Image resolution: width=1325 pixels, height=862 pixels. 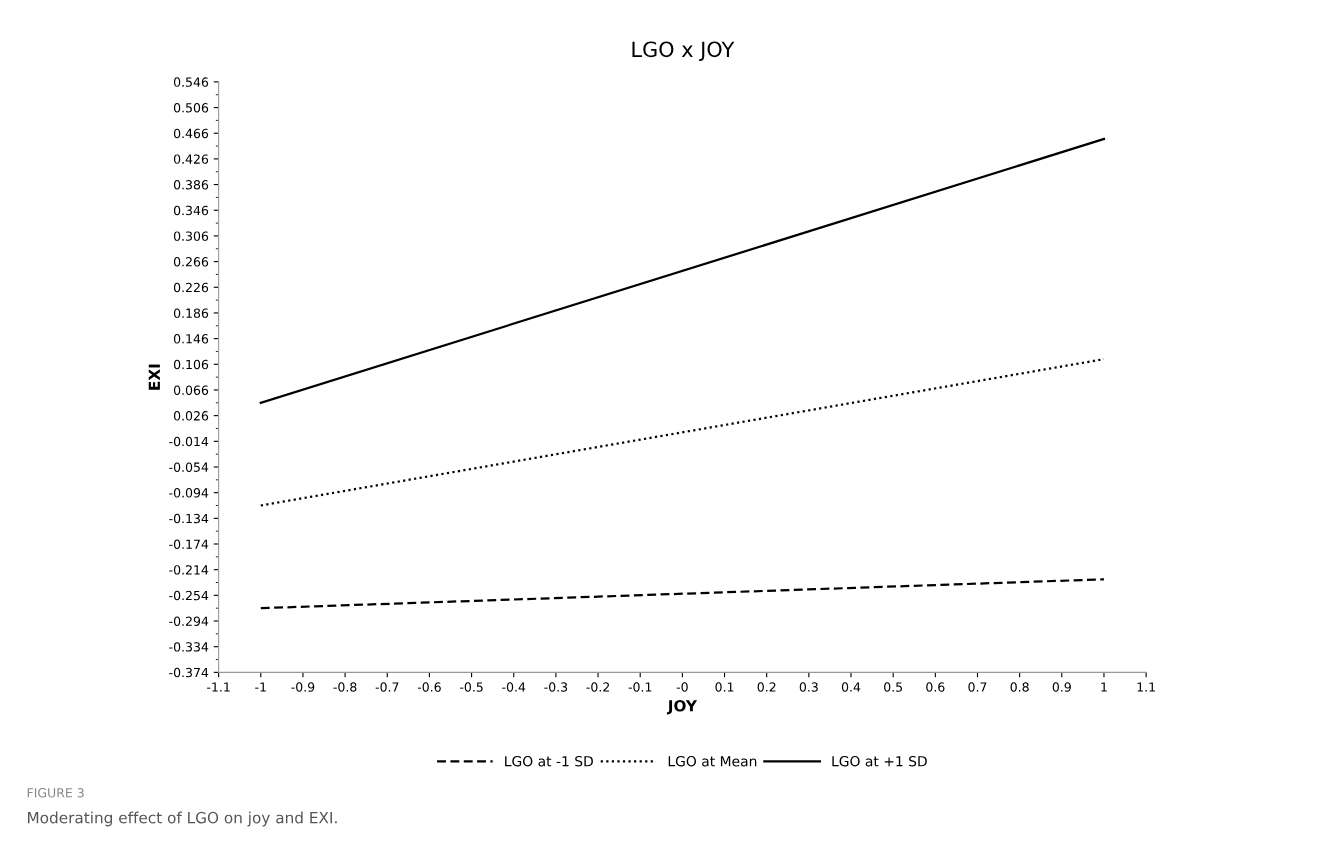 I want to click on legend-label: LGO at -1 SD, so click(x=549, y=761).